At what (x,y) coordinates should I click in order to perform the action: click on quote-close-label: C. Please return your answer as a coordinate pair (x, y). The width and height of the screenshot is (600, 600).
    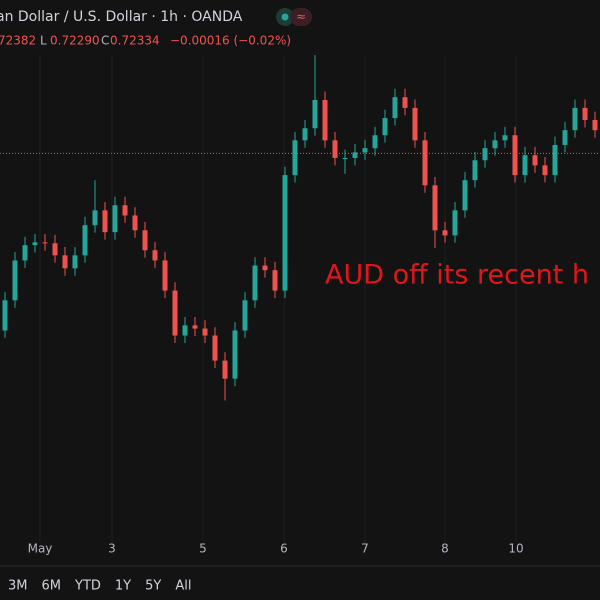
    Looking at the image, I should click on (105, 41).